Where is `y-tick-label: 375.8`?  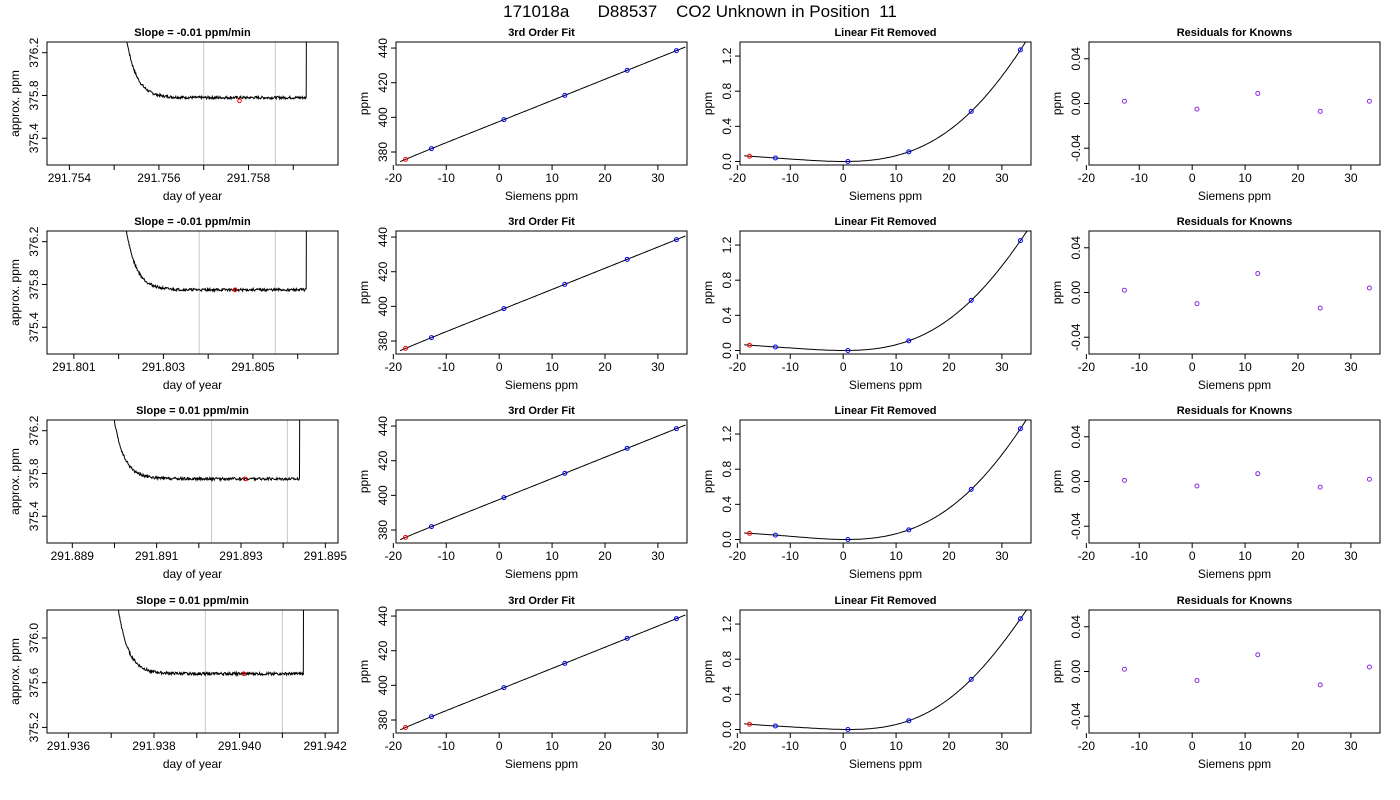
y-tick-label: 375.8 is located at coordinates (34, 284).